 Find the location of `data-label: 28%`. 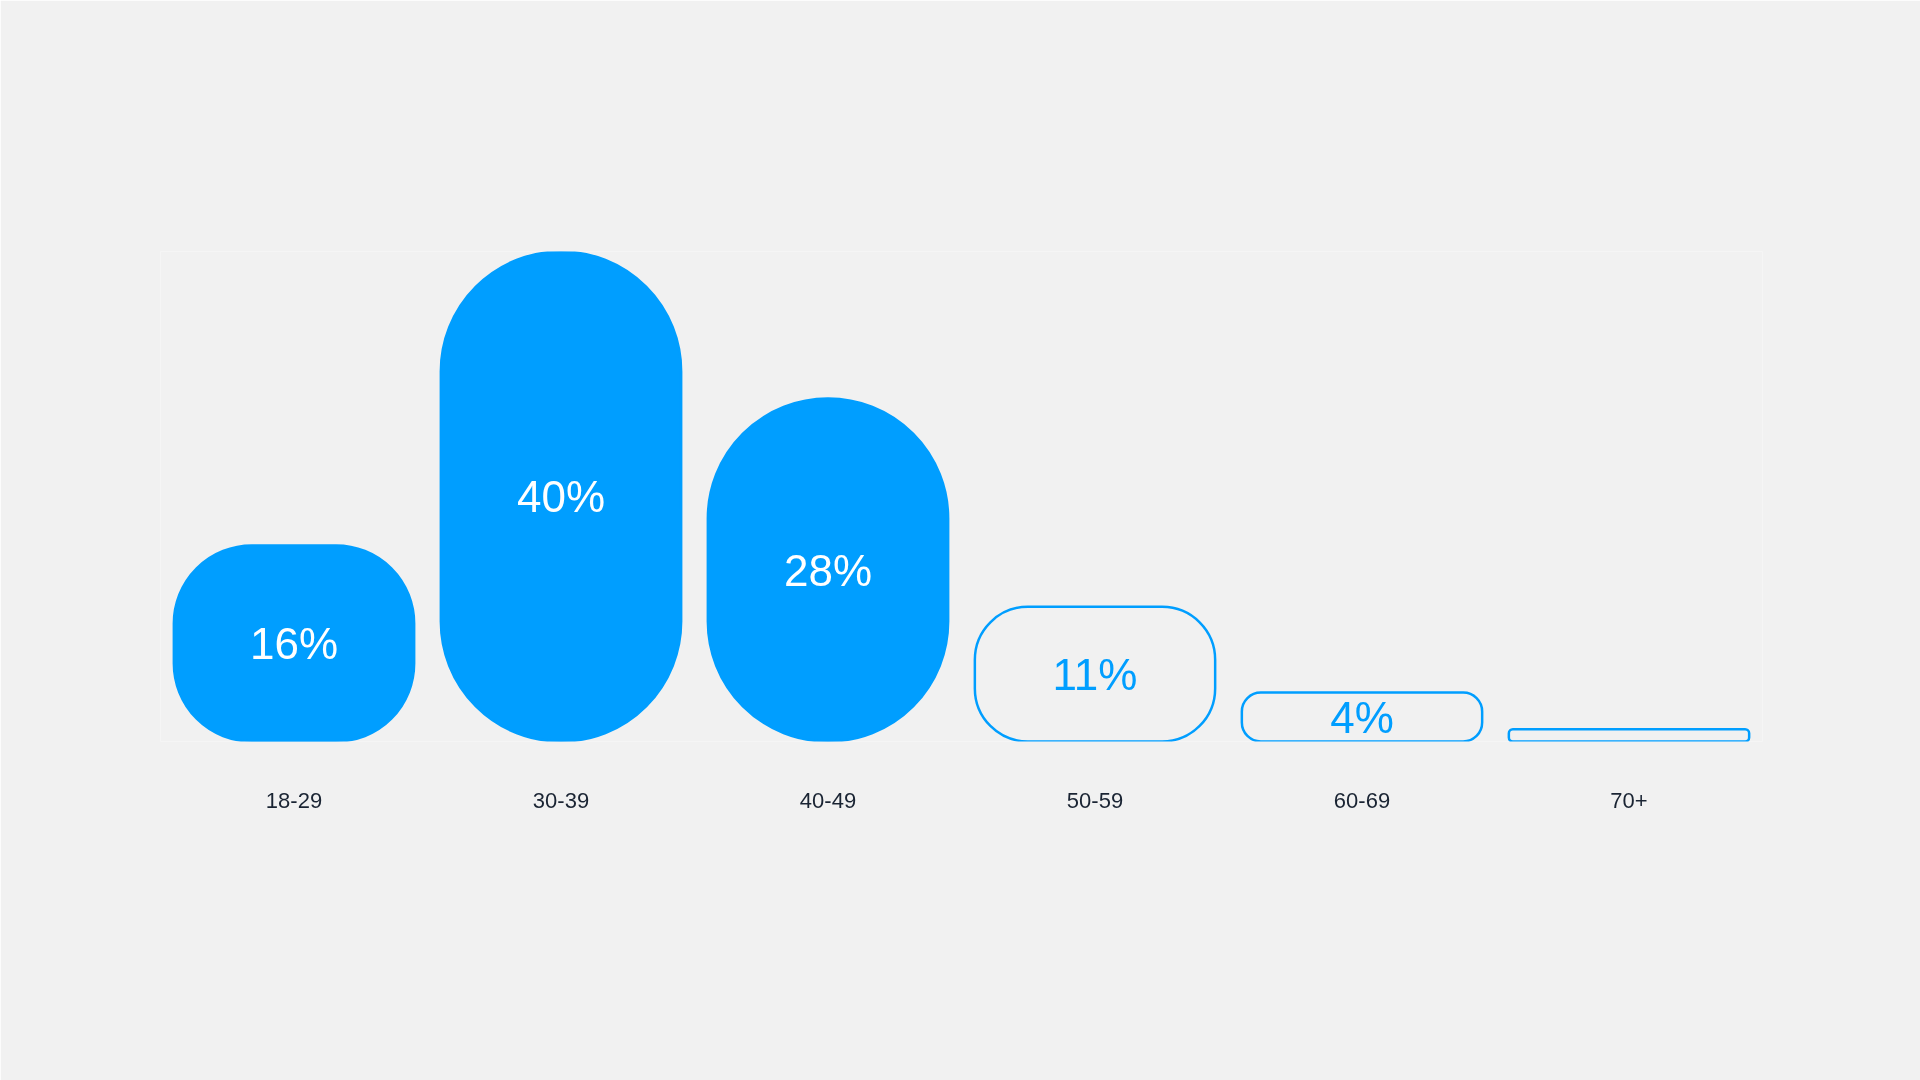

data-label: 28% is located at coordinates (828, 570).